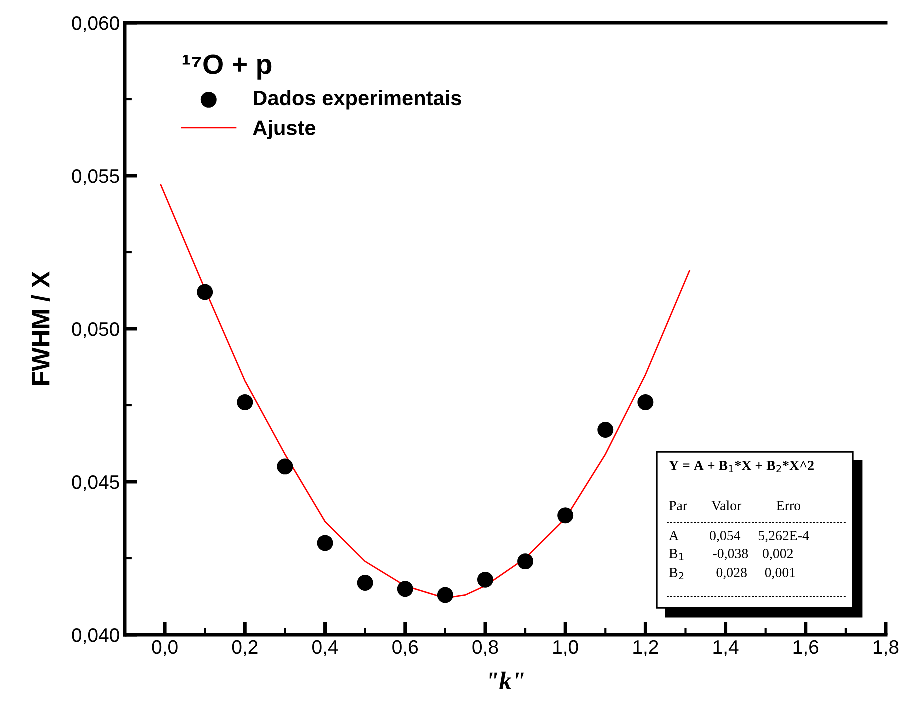  What do you see at coordinates (41, 328) in the screenshot?
I see `y-axis-title: FWHM / X` at bounding box center [41, 328].